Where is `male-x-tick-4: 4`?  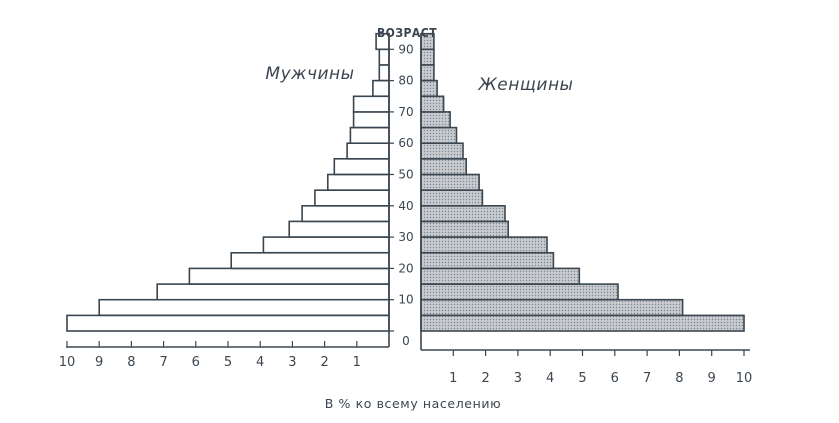
male-x-tick-4: 4 is located at coordinates (260, 362).